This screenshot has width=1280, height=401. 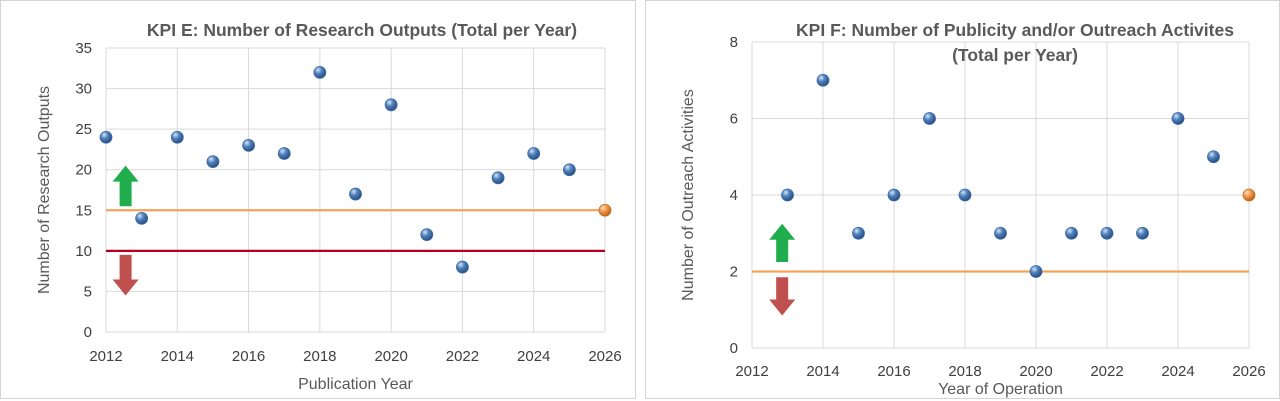 What do you see at coordinates (83, 48) in the screenshot?
I see `y-tick-label: 35` at bounding box center [83, 48].